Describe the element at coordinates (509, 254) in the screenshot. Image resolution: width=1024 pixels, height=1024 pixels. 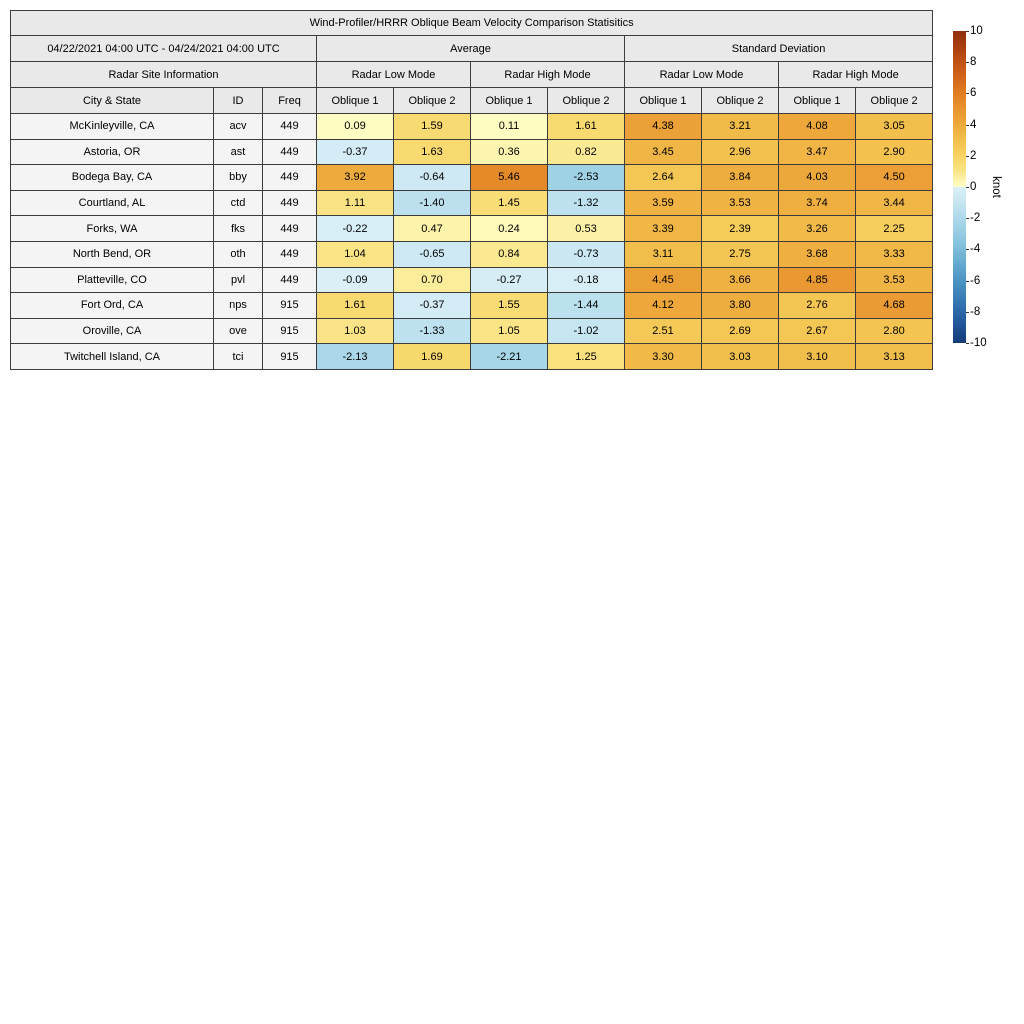
I see `value-cell: 0.84` at that location.